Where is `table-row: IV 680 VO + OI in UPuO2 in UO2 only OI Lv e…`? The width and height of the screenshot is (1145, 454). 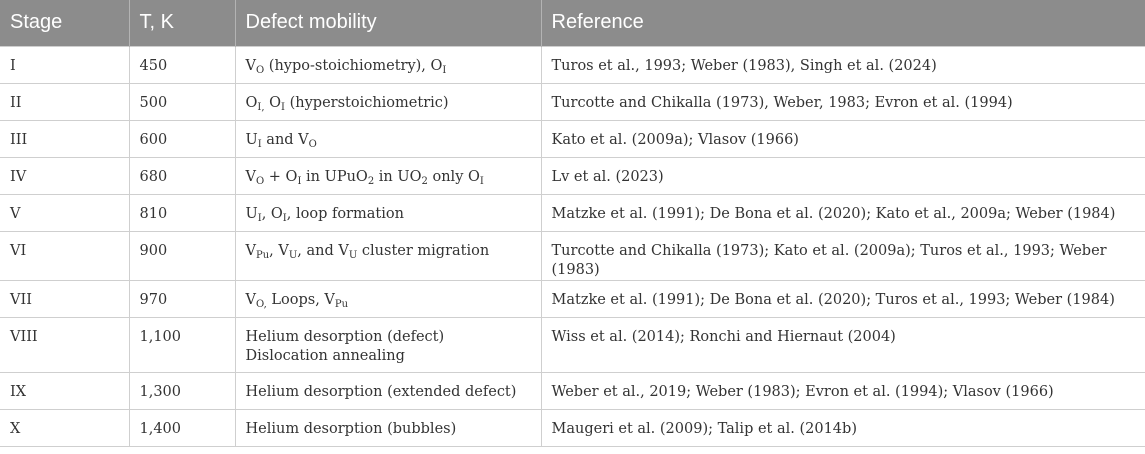 table-row: IV 680 VO + OI in UPuO2 in UO2 only OI Lv e… is located at coordinates (572, 175).